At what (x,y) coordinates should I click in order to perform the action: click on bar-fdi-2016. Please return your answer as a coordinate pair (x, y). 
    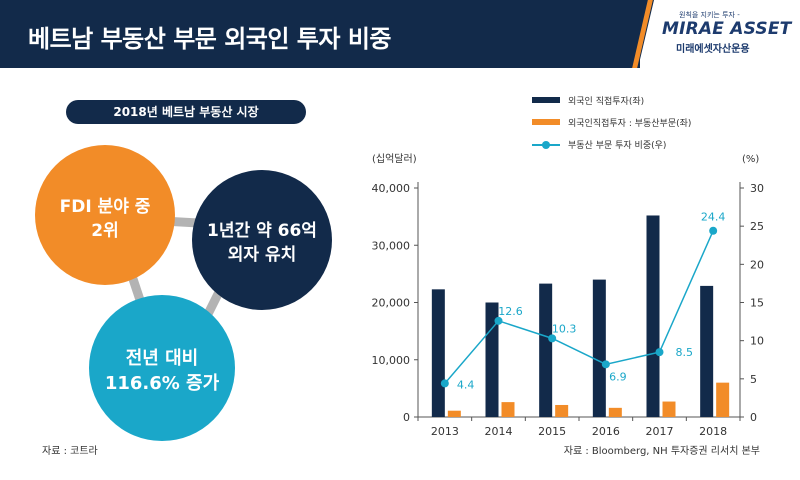
    Looking at the image, I should click on (599, 348).